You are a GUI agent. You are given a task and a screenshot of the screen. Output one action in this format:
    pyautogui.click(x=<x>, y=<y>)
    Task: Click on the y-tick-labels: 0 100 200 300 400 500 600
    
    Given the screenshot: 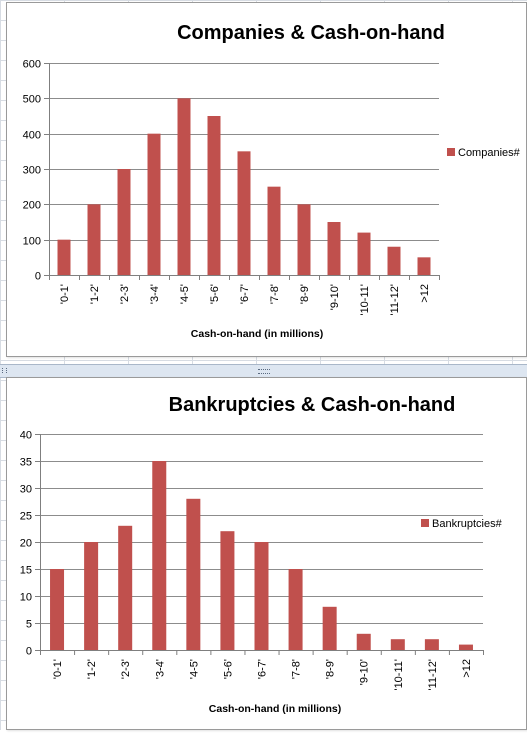 What is the action you would take?
    pyautogui.click(x=36, y=171)
    